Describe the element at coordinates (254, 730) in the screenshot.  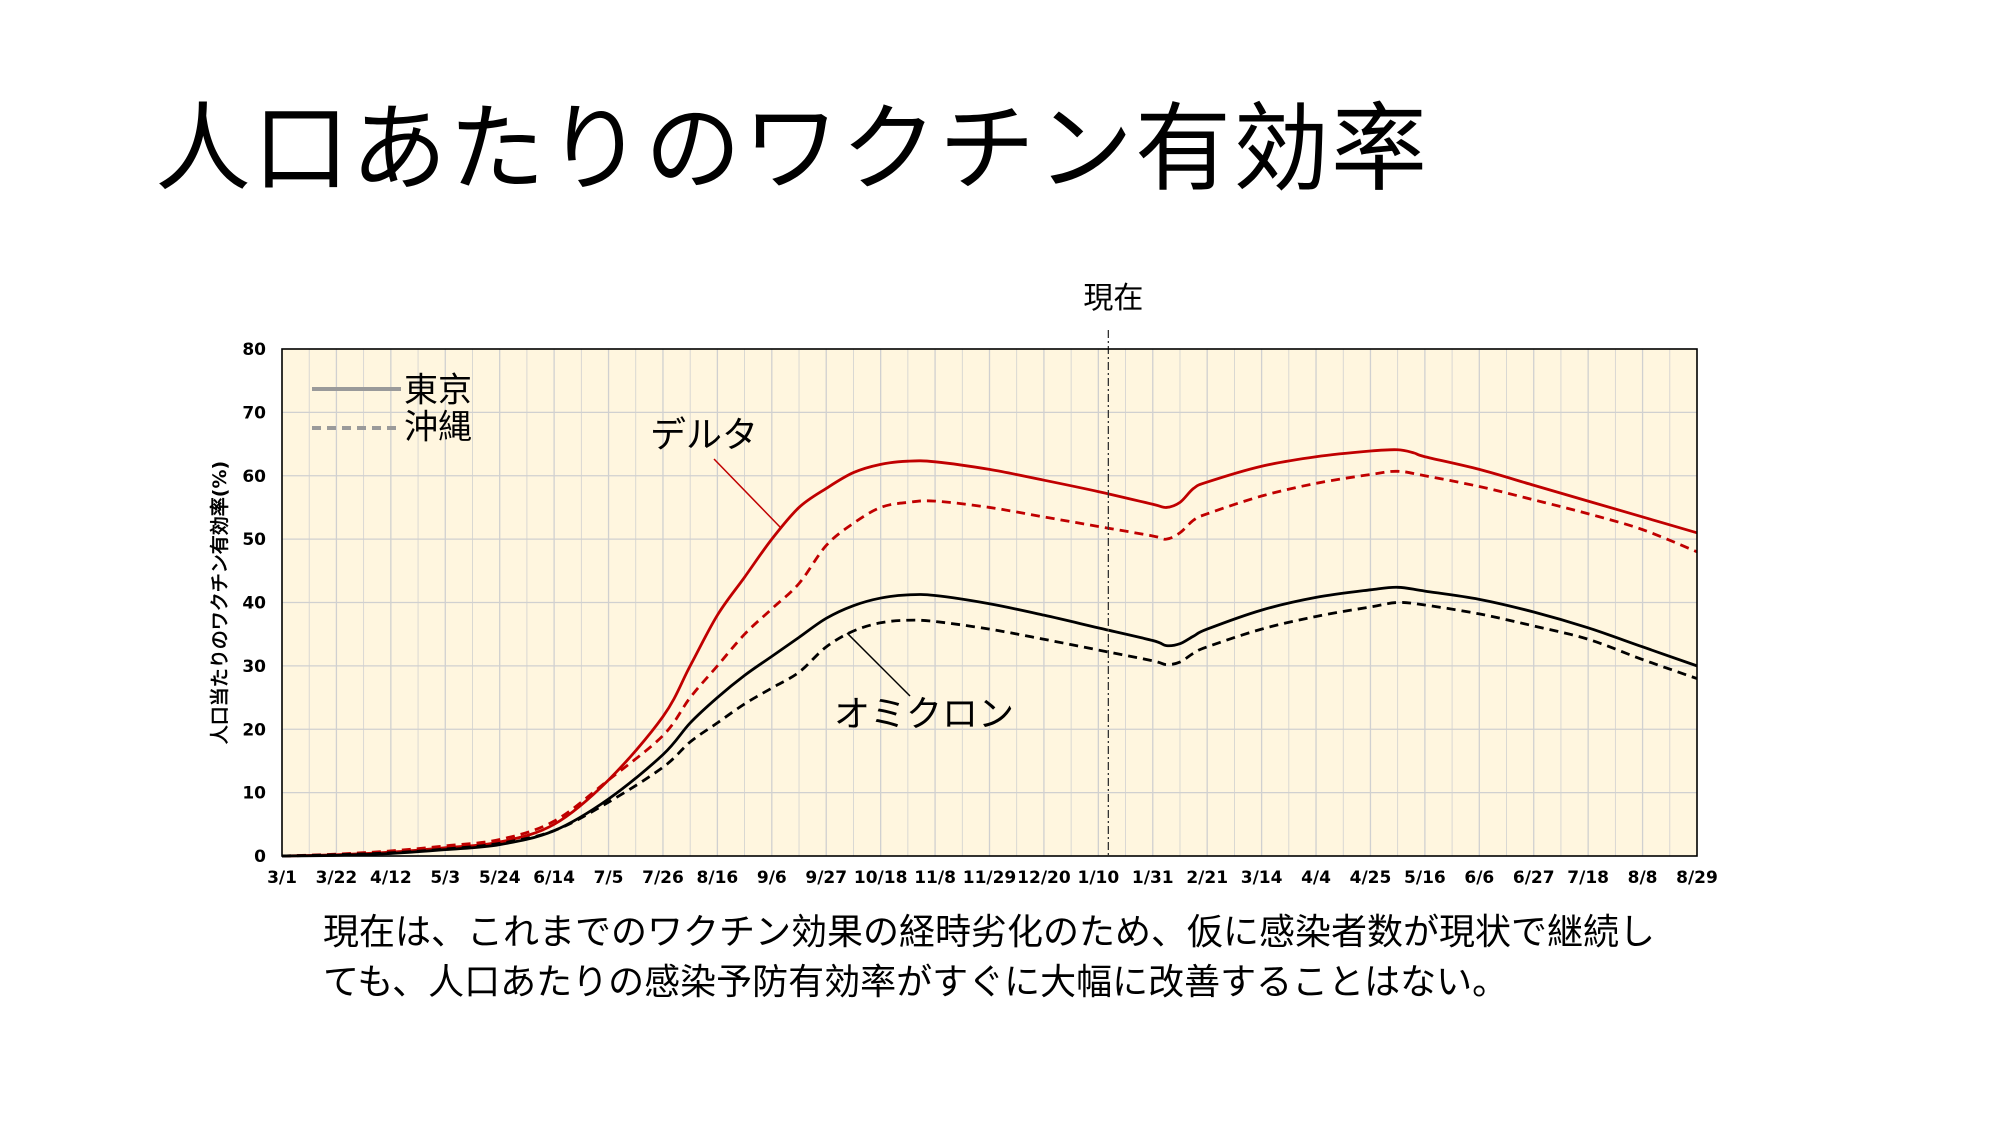
I see `y-tick-label: 20` at that location.